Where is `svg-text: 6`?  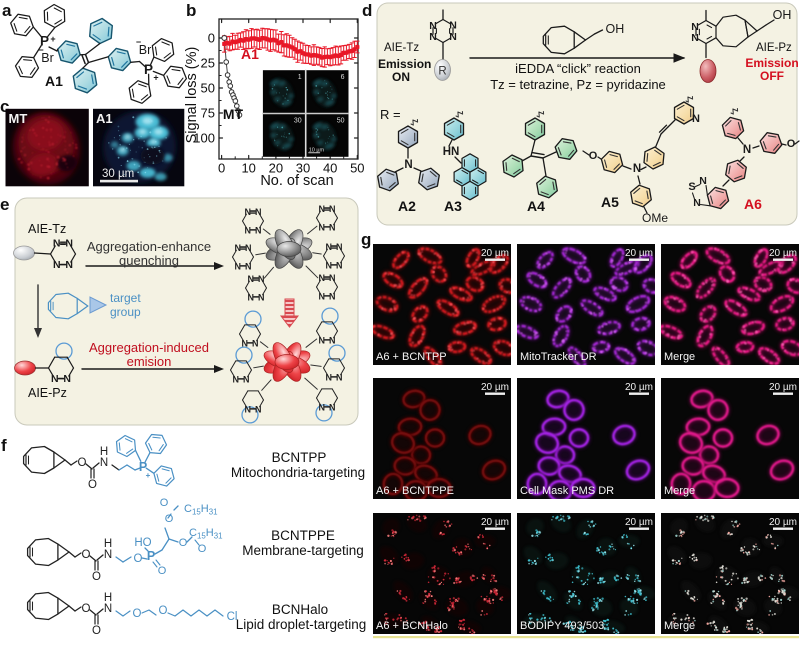
svg-text: 6 is located at coordinates (343, 77).